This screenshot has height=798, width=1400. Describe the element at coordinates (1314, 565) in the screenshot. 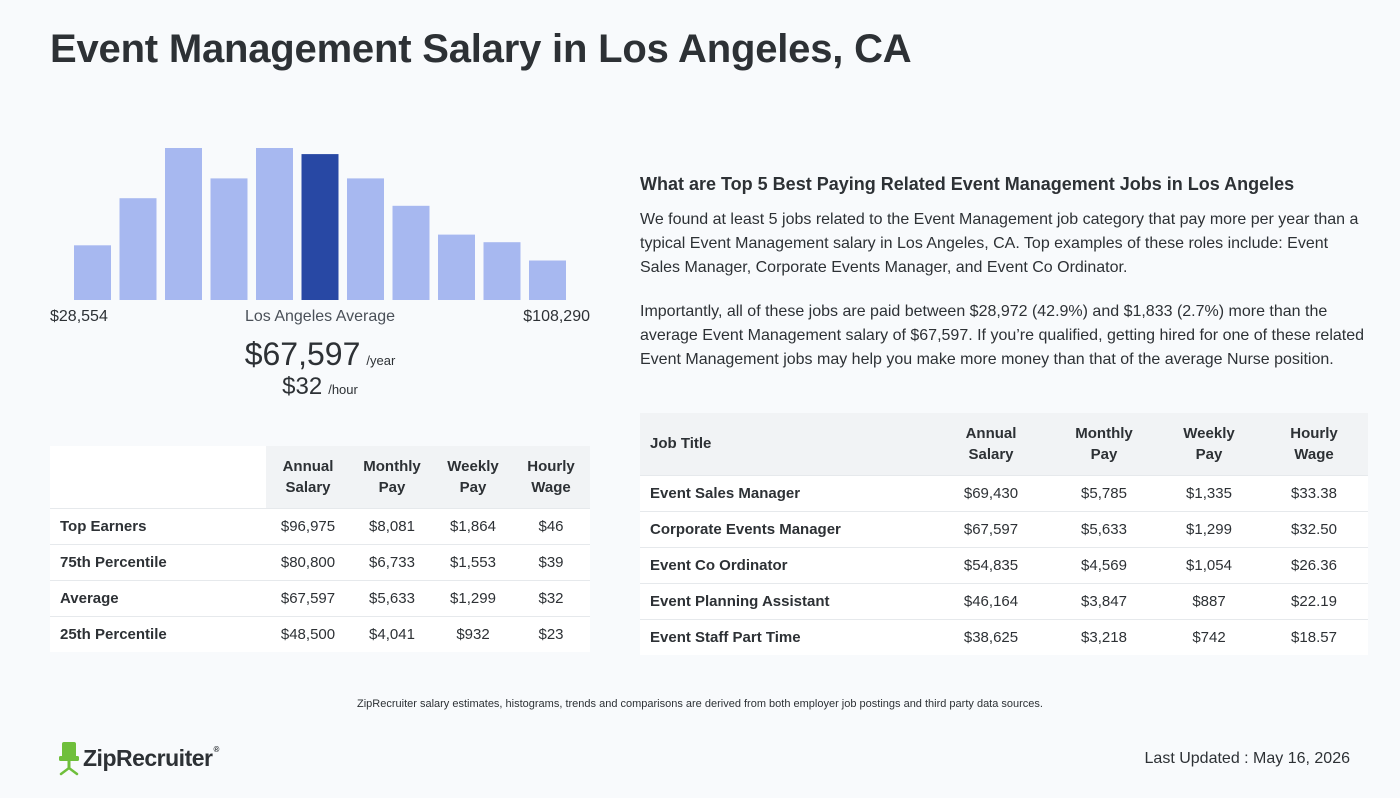

I see `hourly-cell: $26.36` at that location.